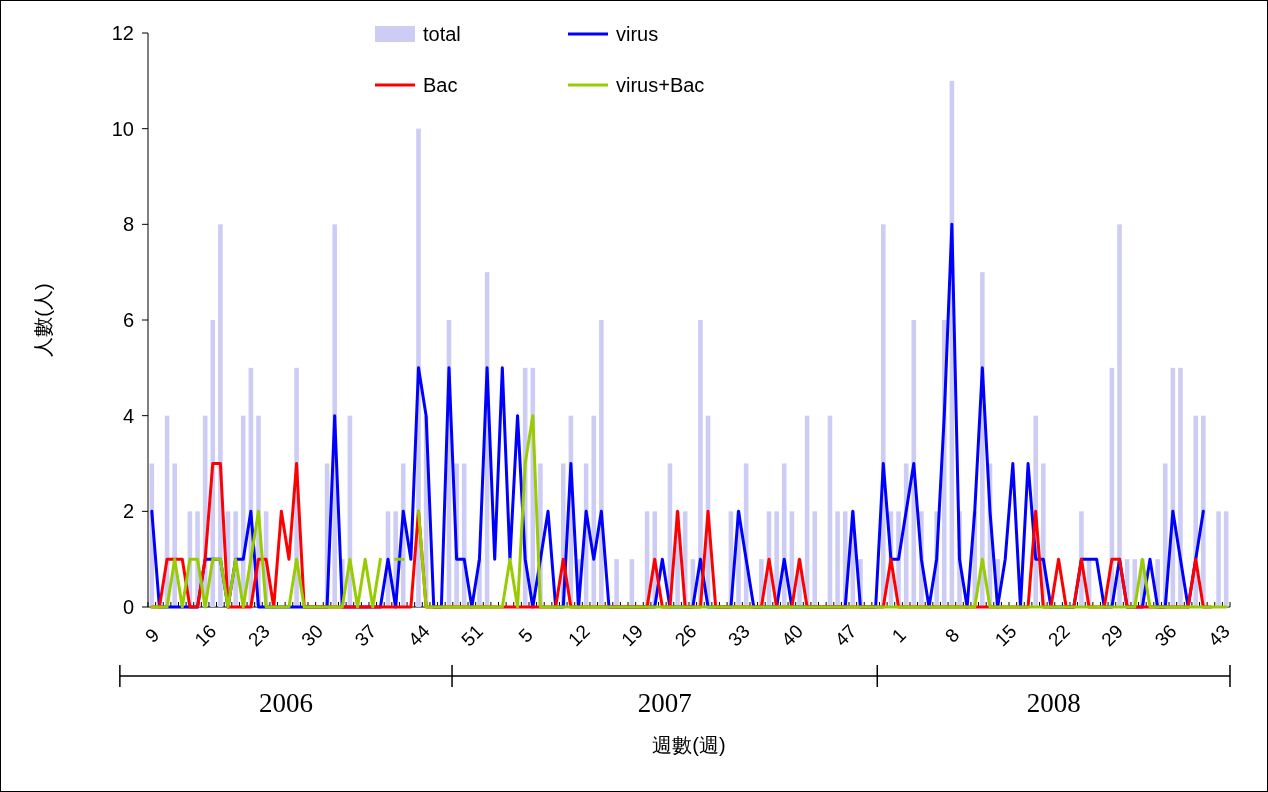  I want to click on x-tick-label: 26, so click(685, 635).